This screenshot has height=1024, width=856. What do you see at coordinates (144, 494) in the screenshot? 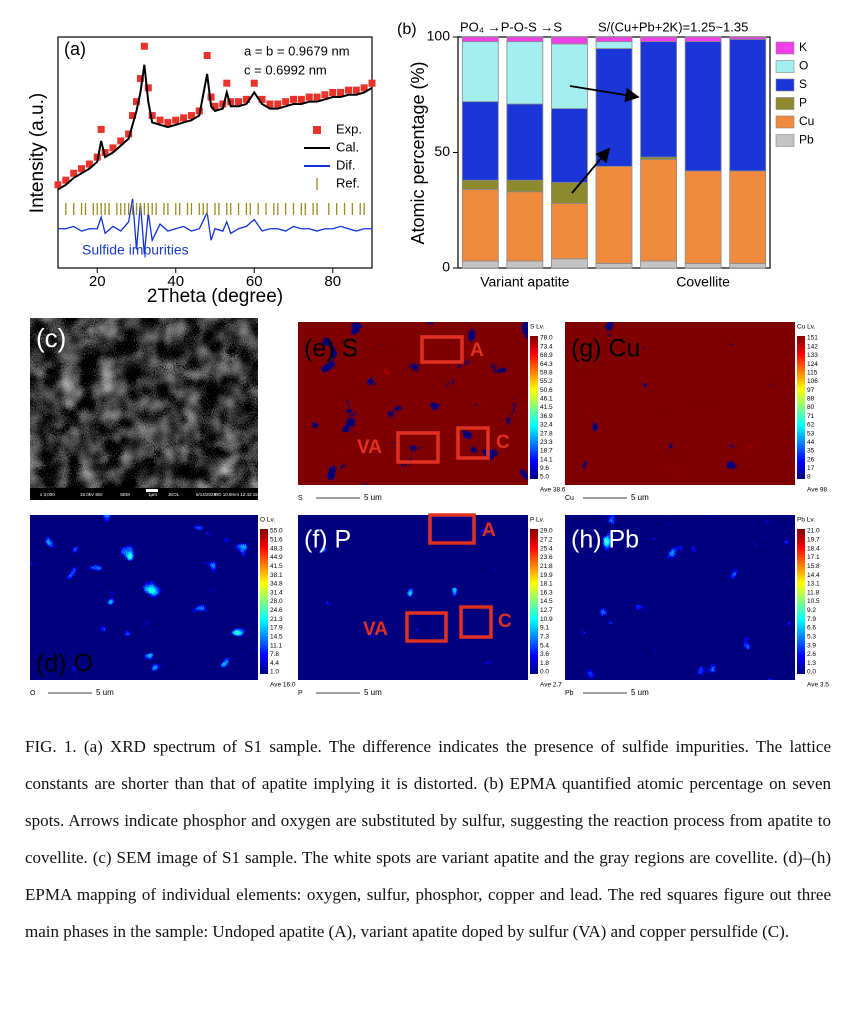
I see `sem-info-bar` at bounding box center [144, 494].